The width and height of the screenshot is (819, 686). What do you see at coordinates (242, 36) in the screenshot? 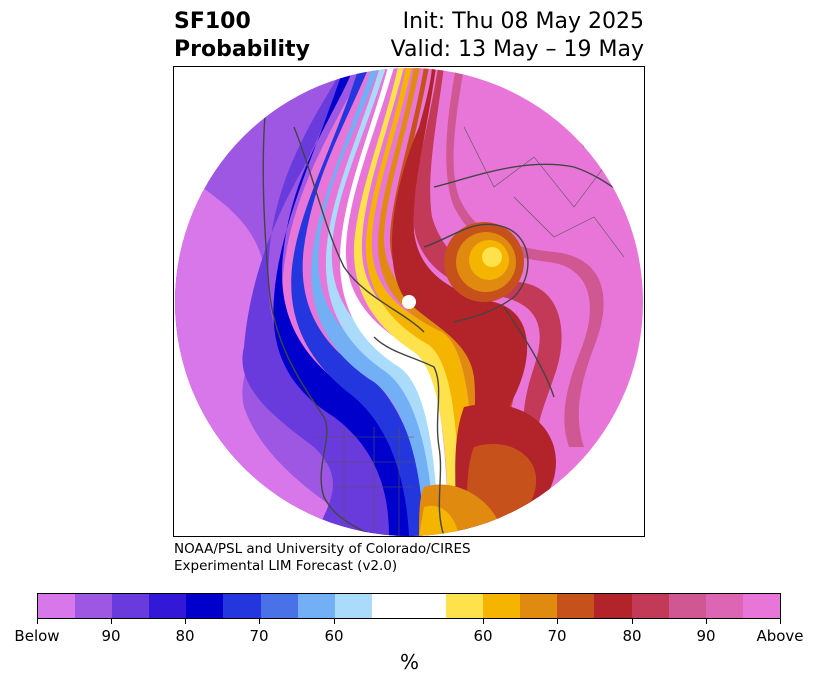
I see `title-left: SF100 Probability` at bounding box center [242, 36].